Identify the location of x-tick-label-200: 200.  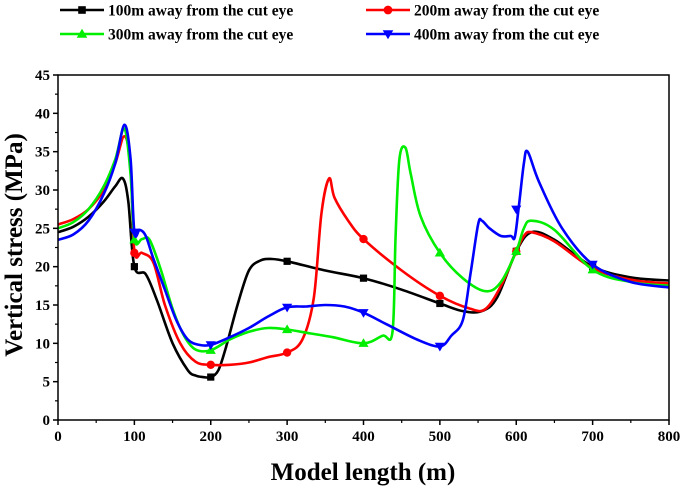
(211, 437).